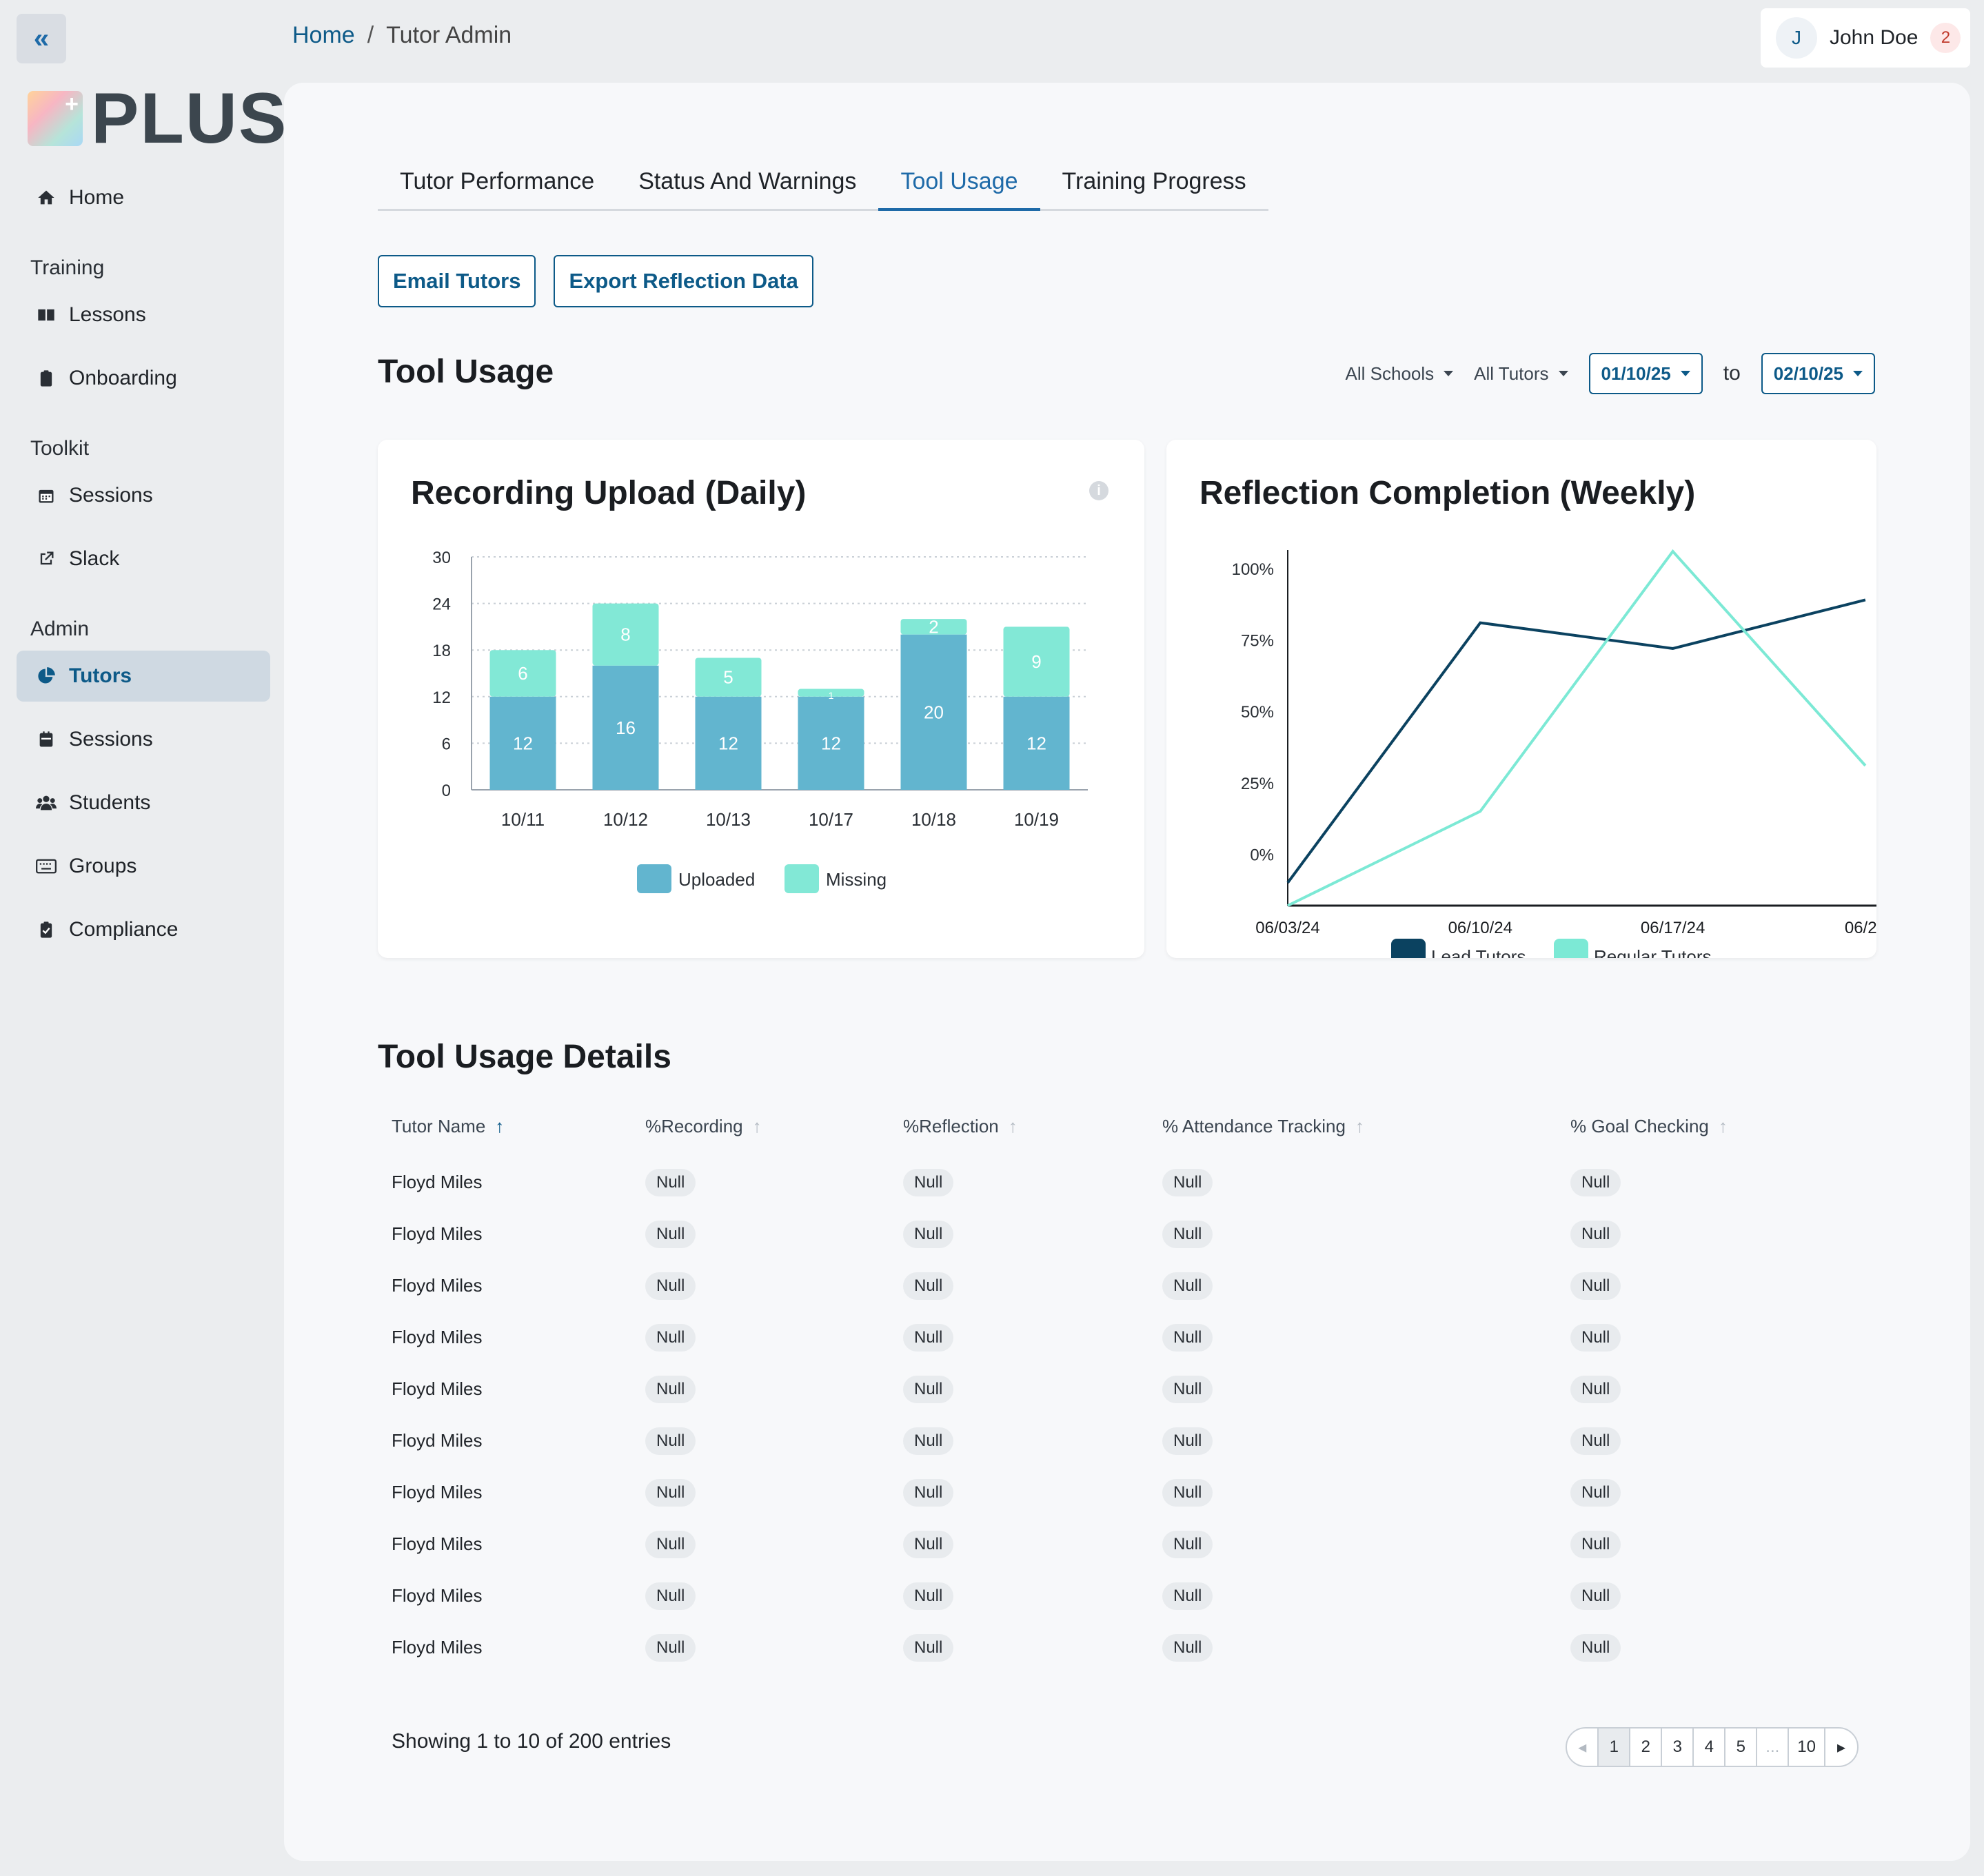 This screenshot has height=1876, width=1984. I want to click on pagination-page-1: 1, so click(1615, 1747).